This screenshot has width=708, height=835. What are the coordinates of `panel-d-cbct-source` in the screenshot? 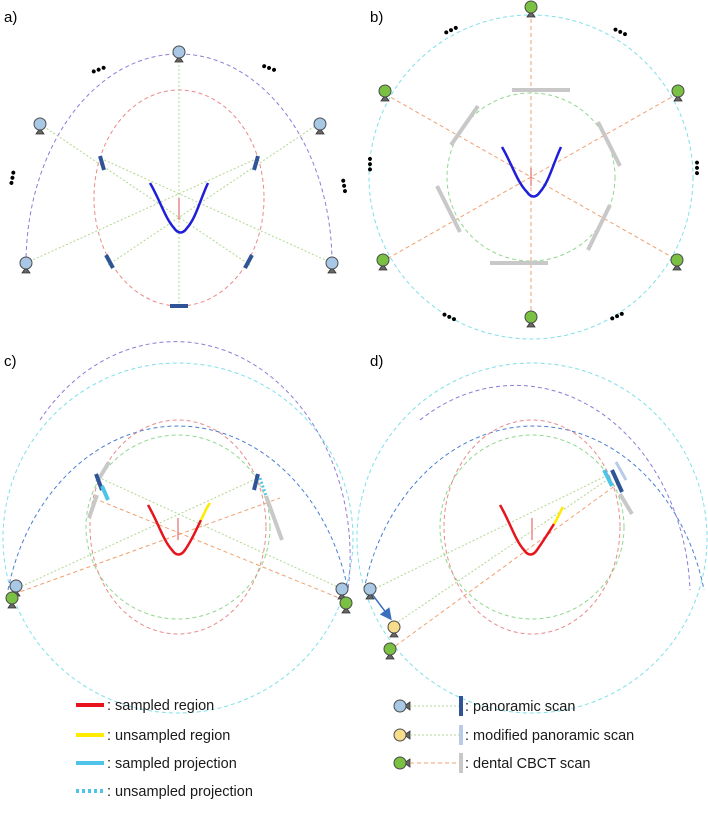 It's located at (390, 651).